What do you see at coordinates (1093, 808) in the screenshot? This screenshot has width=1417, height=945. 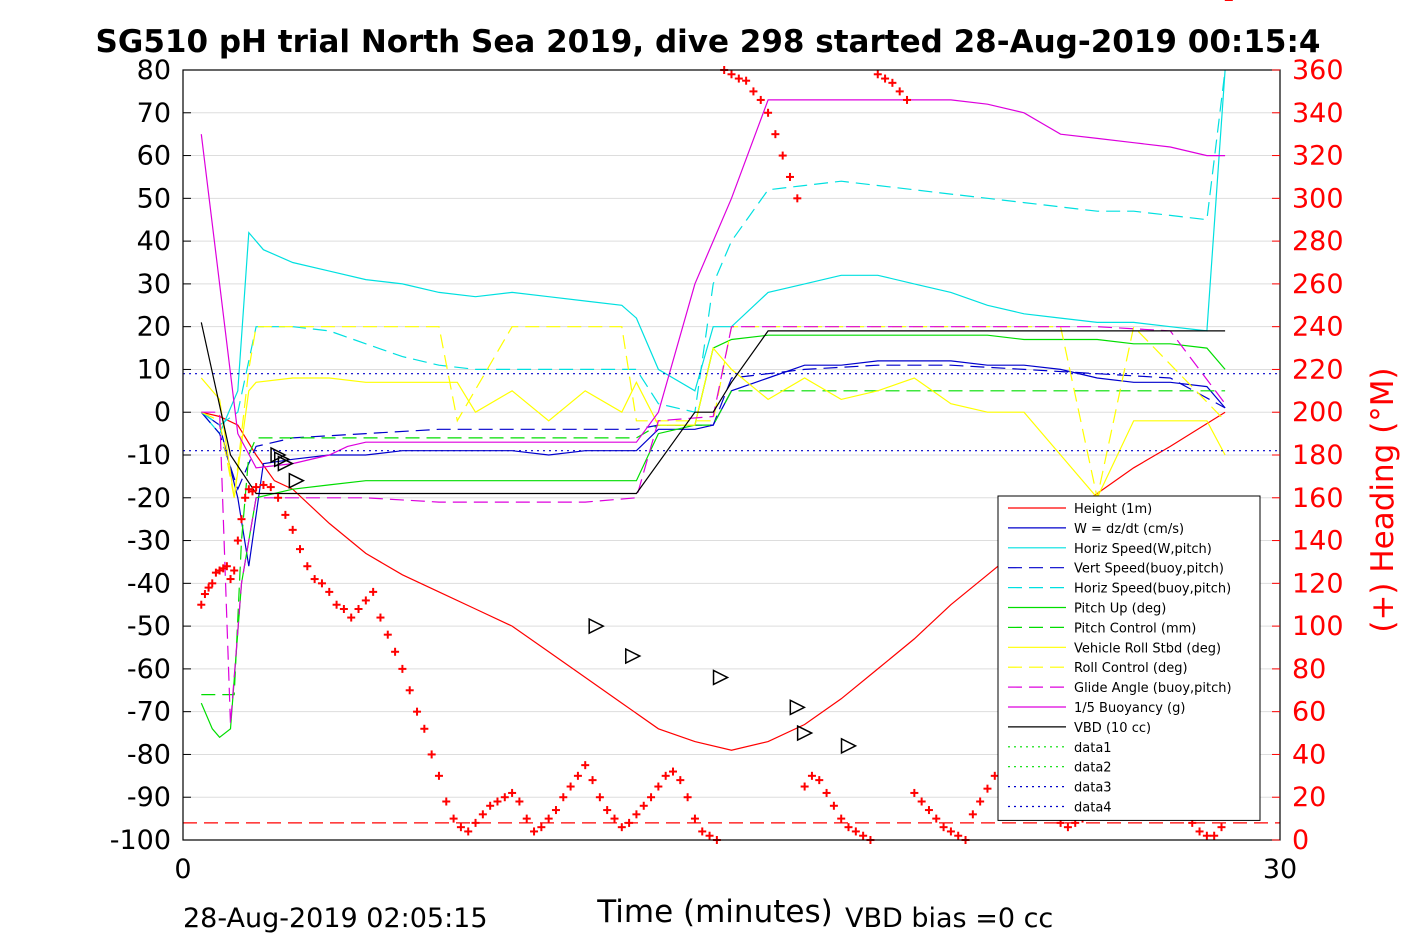 I see `legend-entry: data4` at bounding box center [1093, 808].